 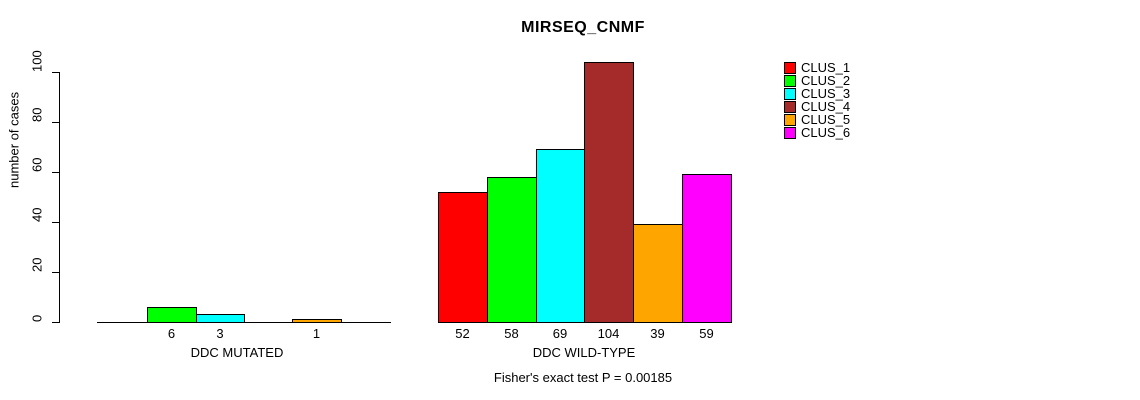 What do you see at coordinates (826, 93) in the screenshot?
I see `legend-label: CLUS_3` at bounding box center [826, 93].